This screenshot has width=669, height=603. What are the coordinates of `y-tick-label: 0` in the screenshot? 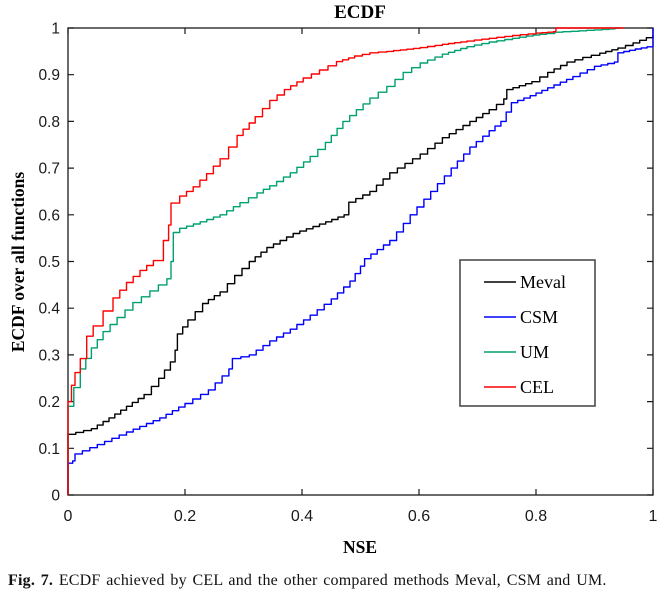 It's located at (55, 496).